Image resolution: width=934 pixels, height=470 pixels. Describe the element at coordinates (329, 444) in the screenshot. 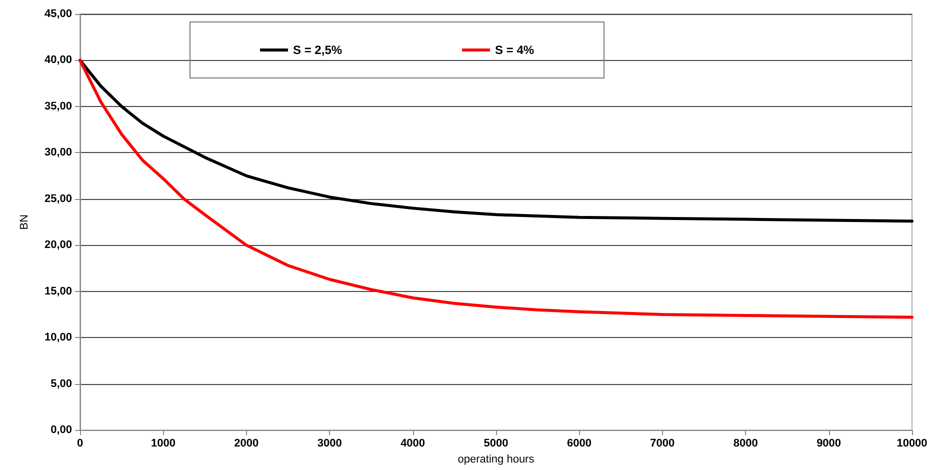

I see `x-tick-label: 3000` at that location.